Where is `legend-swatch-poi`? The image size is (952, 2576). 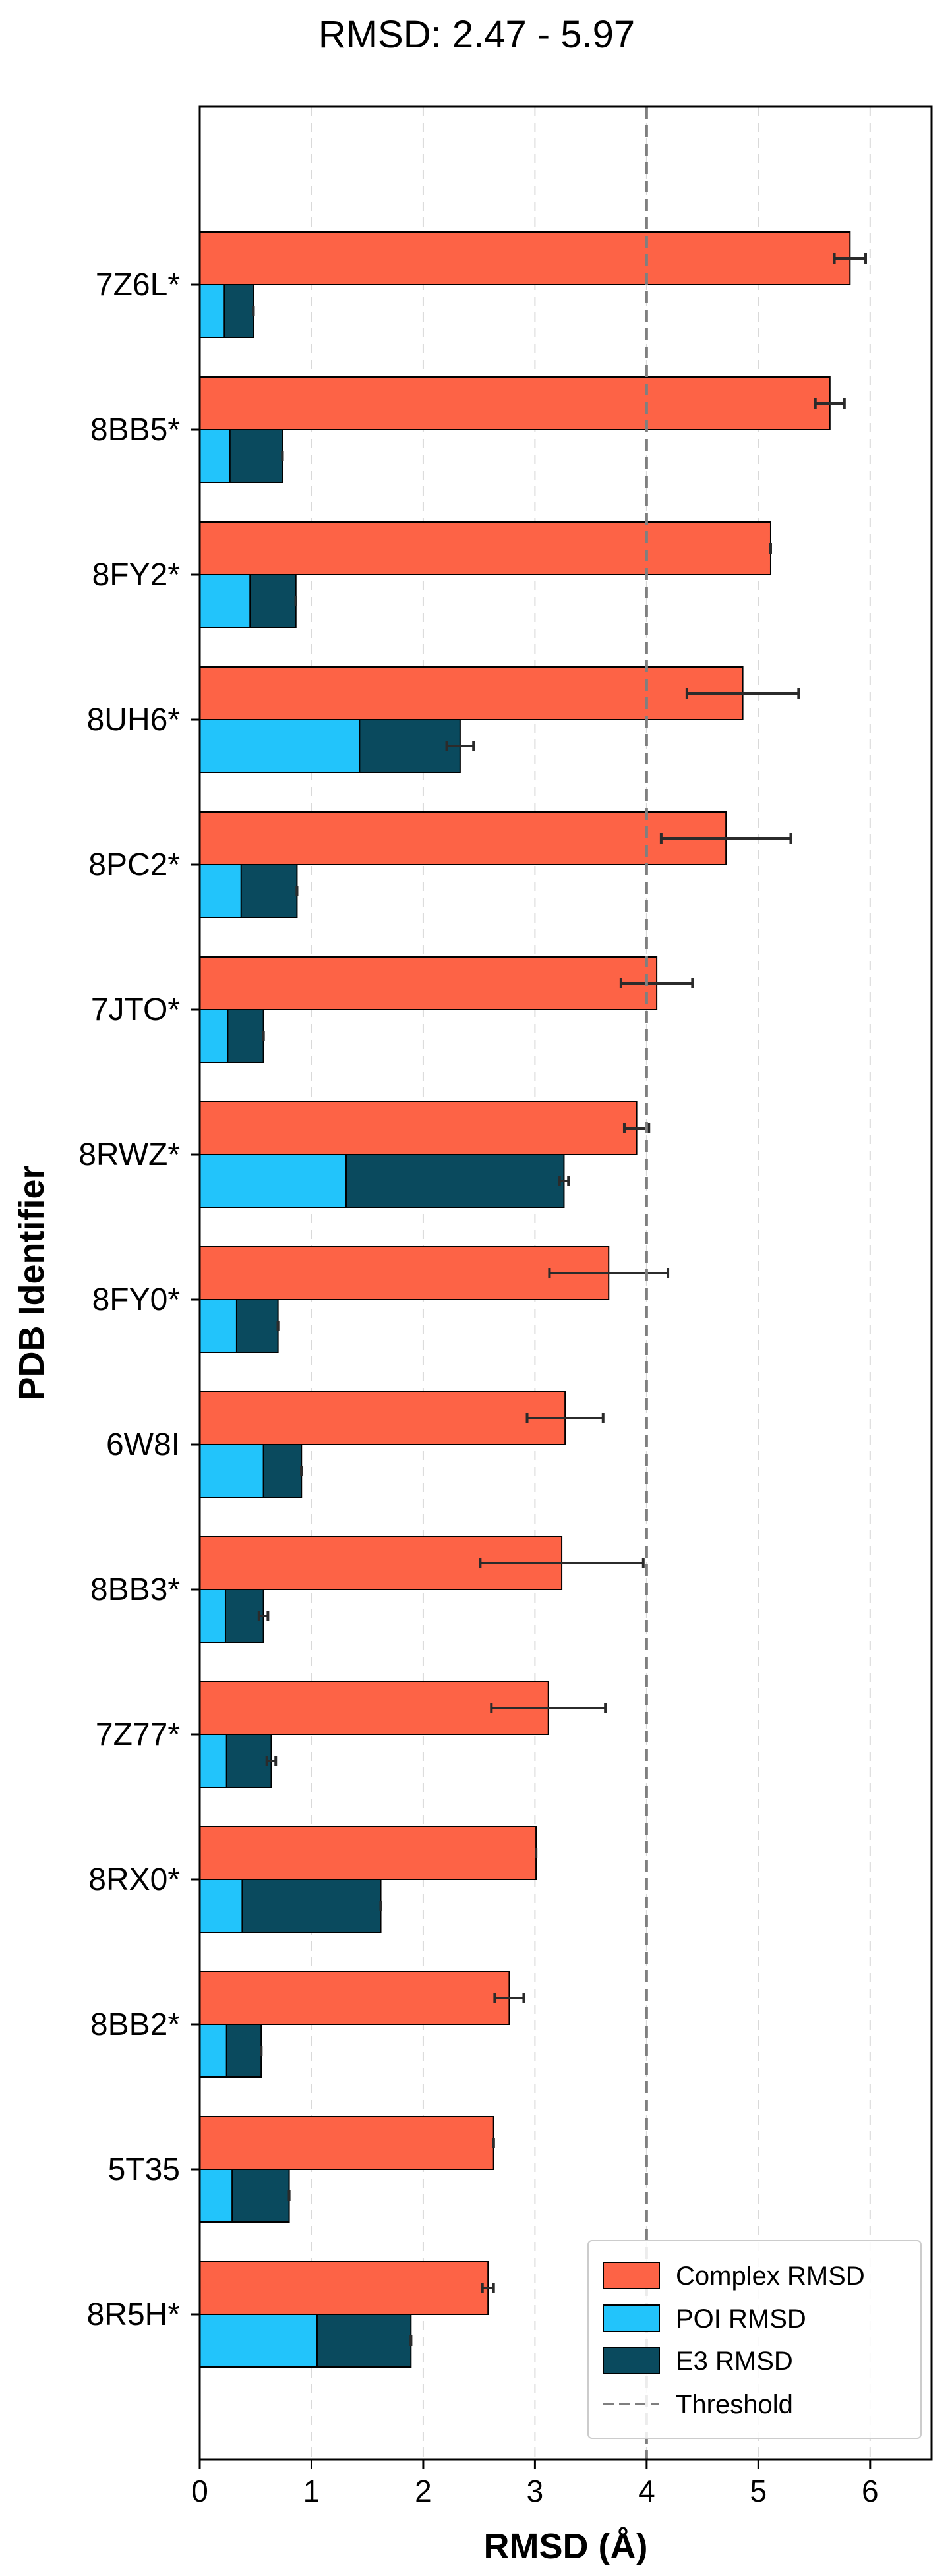 legend-swatch-poi is located at coordinates (631, 2318).